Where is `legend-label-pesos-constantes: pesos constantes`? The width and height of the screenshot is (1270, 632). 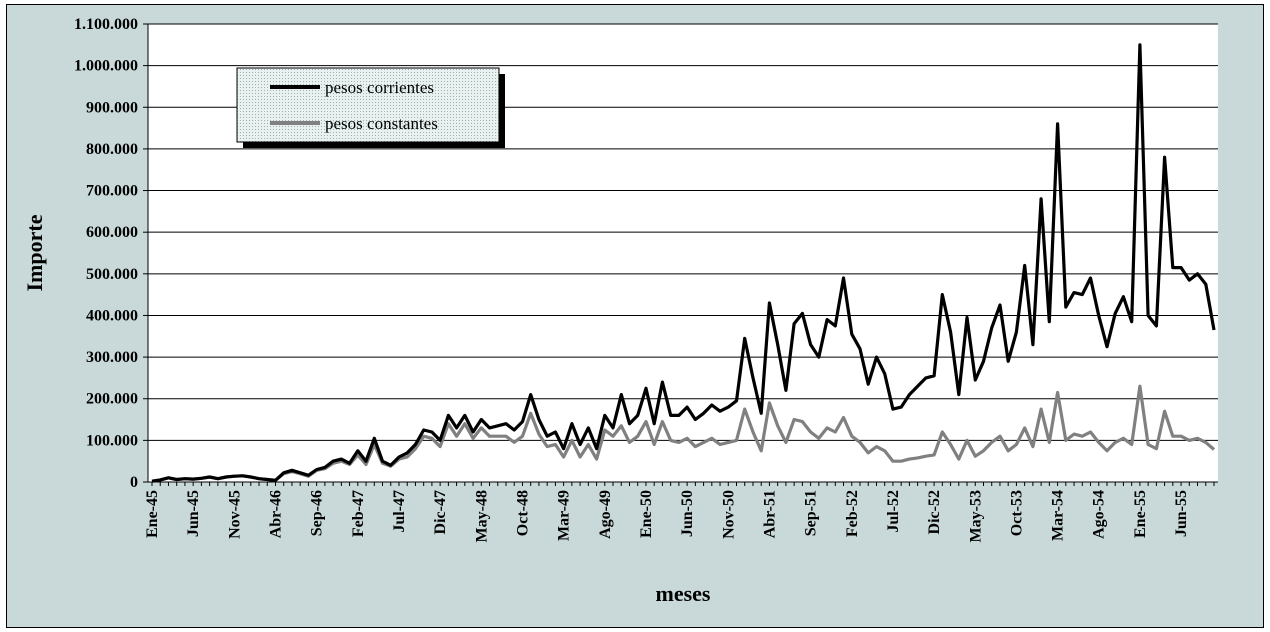 legend-label-pesos-constantes: pesos constantes is located at coordinates (381, 123).